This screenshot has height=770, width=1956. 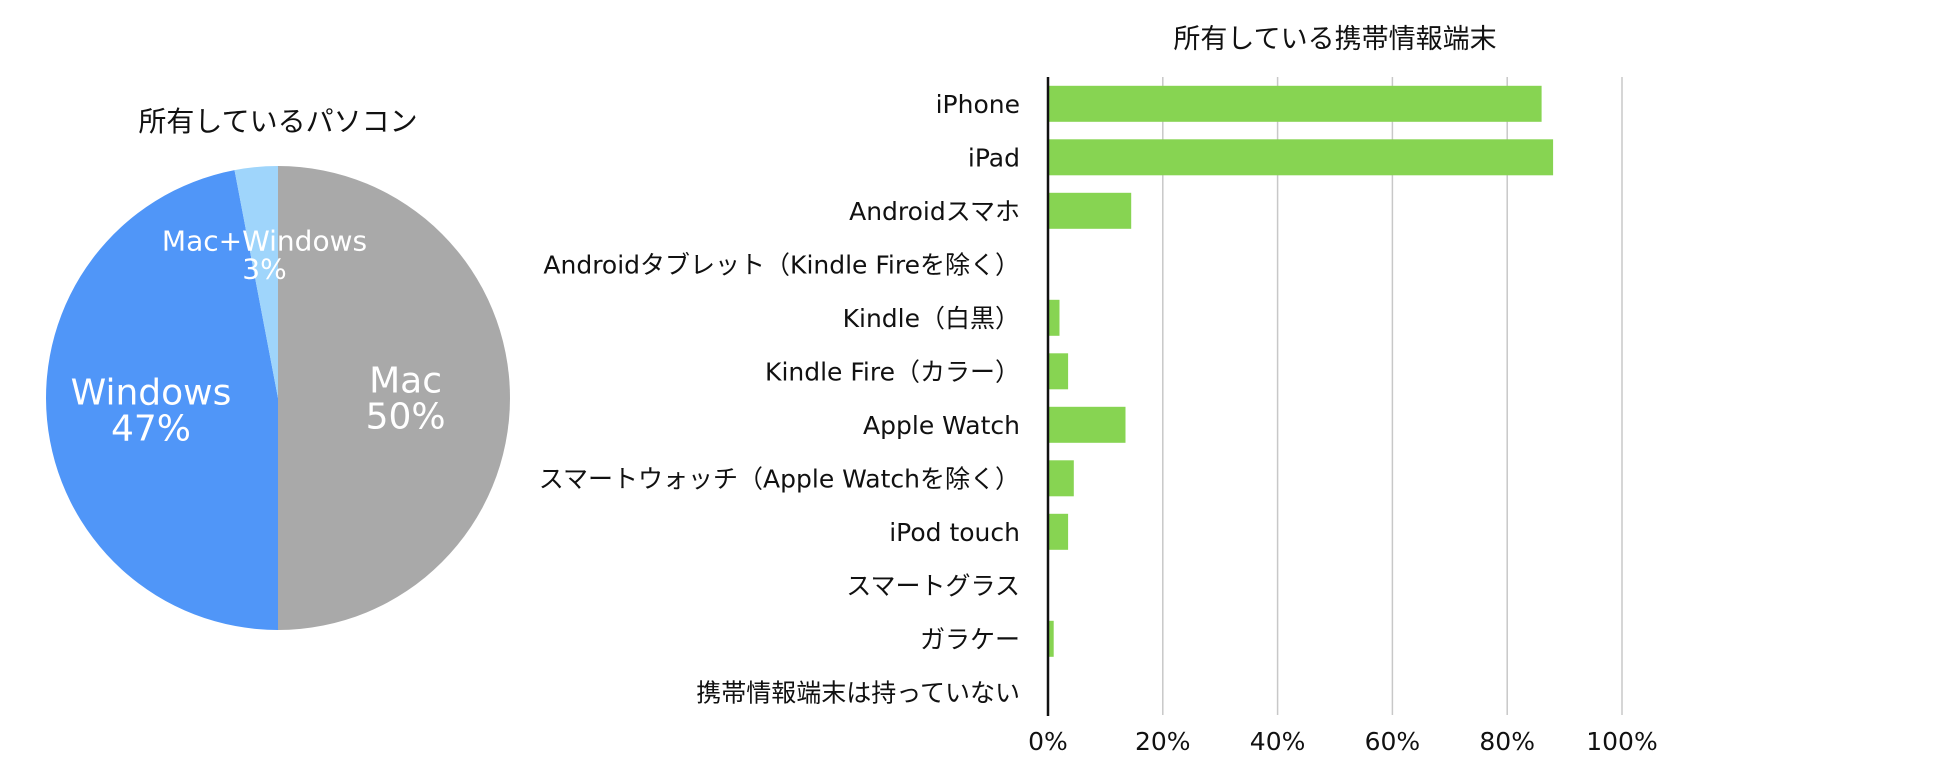 I want to click on pie-label-mac-windows: Mac+Windows, so click(x=264, y=241).